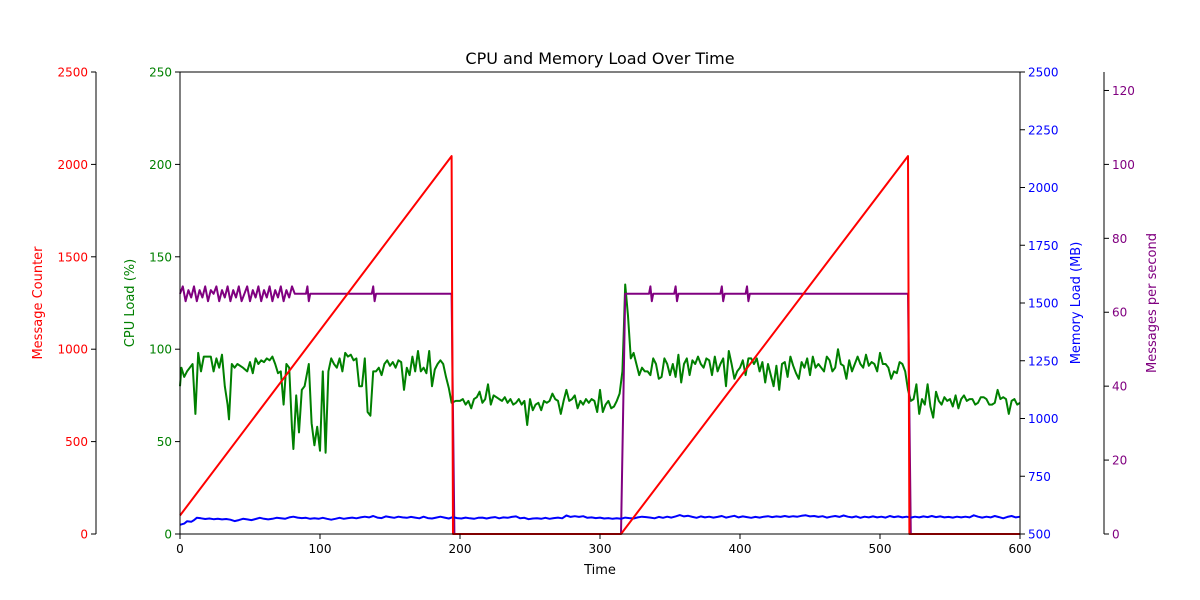  What do you see at coordinates (180, 549) in the screenshot?
I see `x-tick-label: 0` at bounding box center [180, 549].